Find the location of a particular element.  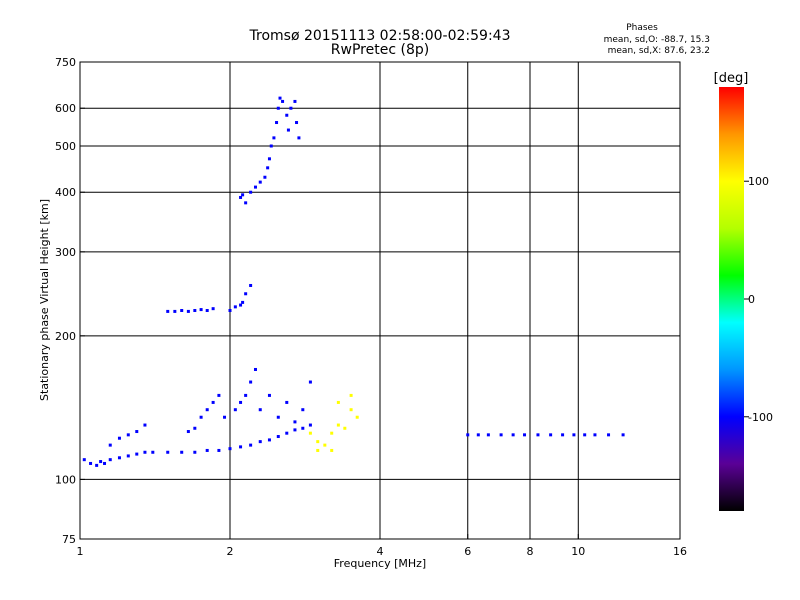

chart-subtitle: RwPretec (8p) is located at coordinates (380, 50).